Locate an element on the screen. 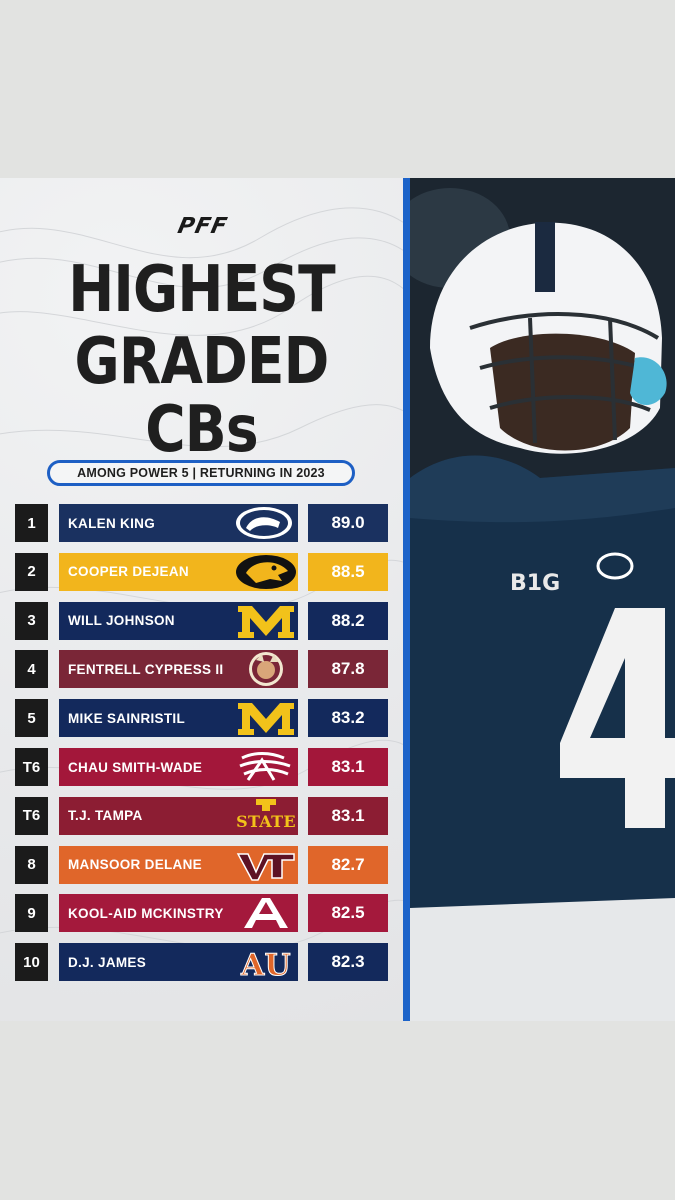 The image size is (675, 1200). player-grade: 83.2 is located at coordinates (348, 718).